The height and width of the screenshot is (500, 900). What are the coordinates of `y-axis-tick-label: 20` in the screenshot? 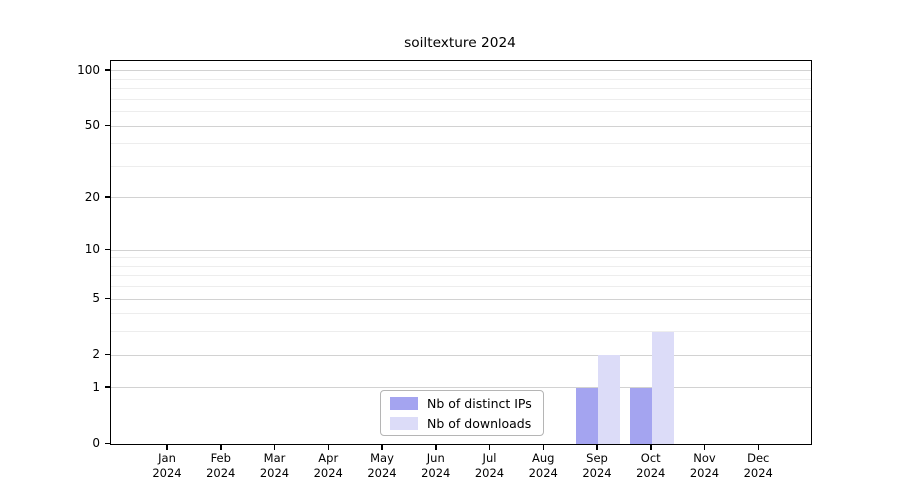 It's located at (92, 196).